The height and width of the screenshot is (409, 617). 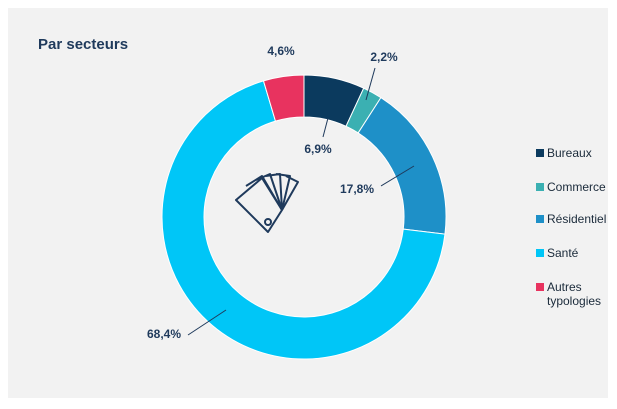 I want to click on data-label: 68,4%, so click(x=164, y=334).